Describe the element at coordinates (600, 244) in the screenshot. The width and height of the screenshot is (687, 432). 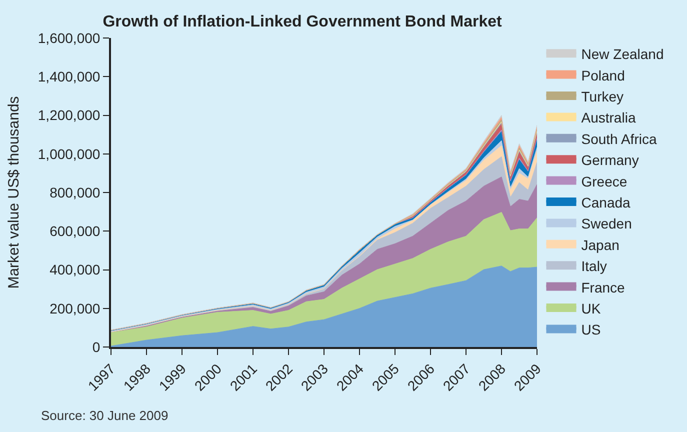
I see `legend-label: Japan` at that location.